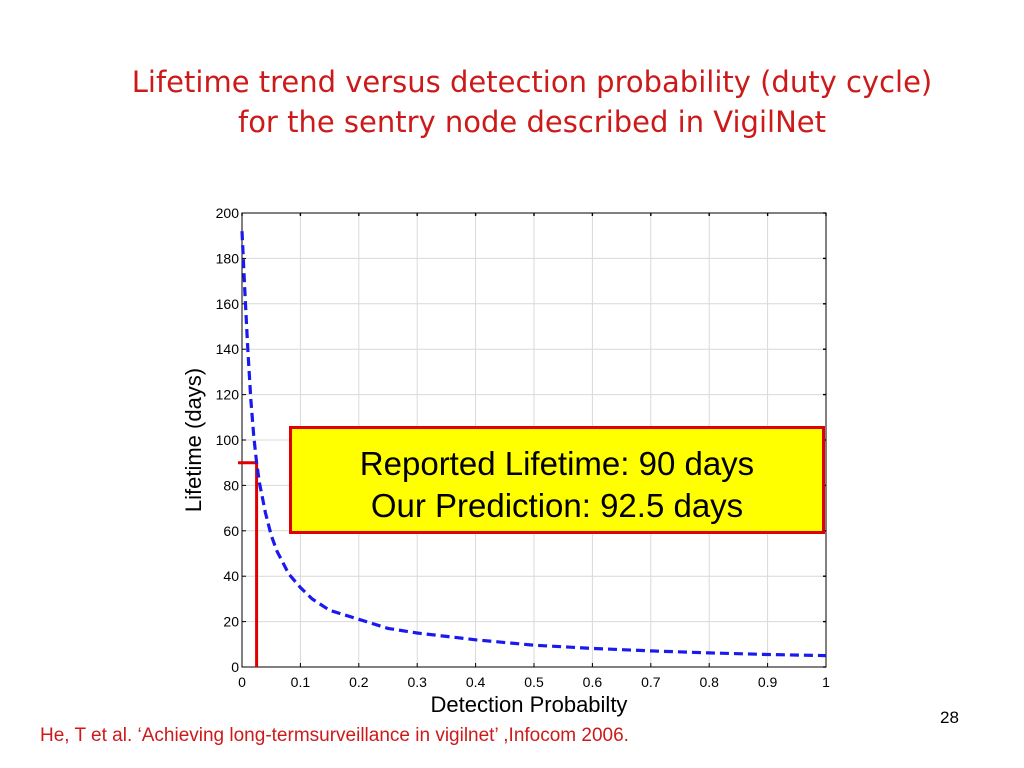  Describe the element at coordinates (417, 682) in the screenshot. I see `x-tick-label: 0.3` at that location.